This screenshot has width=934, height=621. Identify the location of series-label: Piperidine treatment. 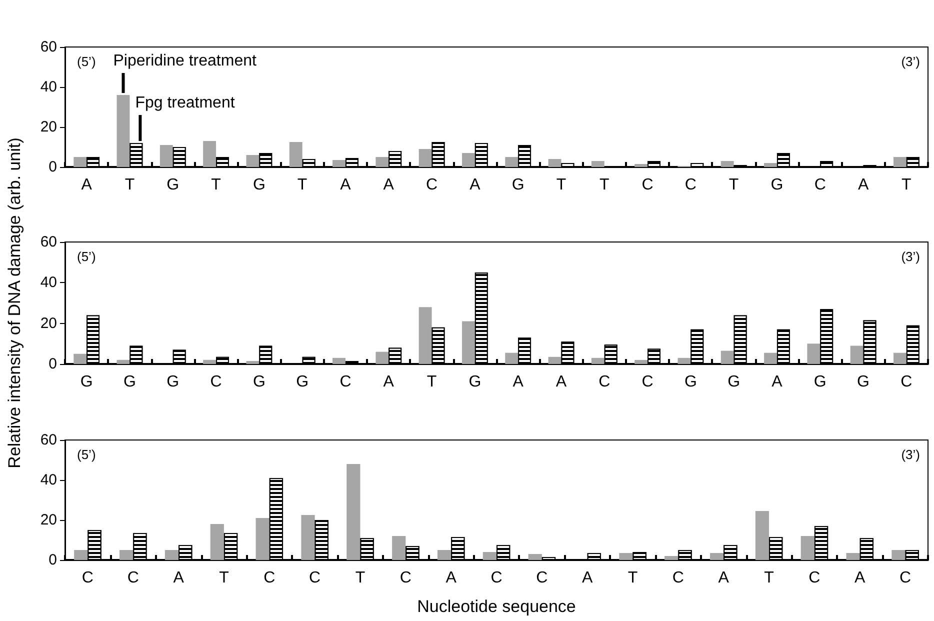
(185, 61).